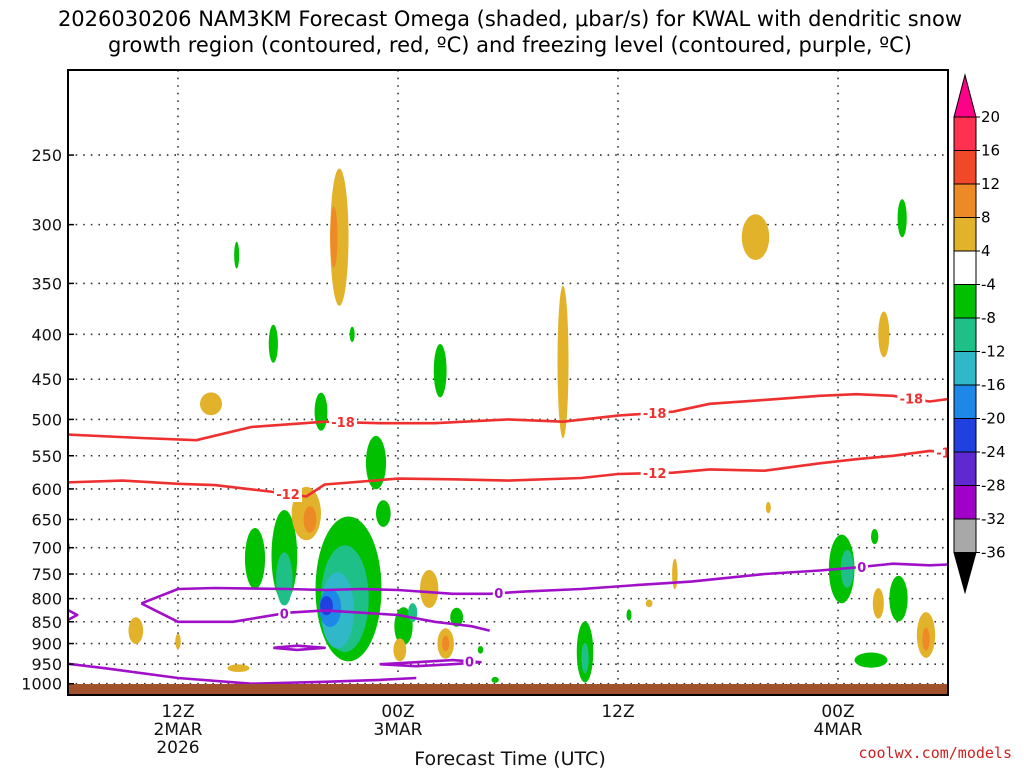 This screenshot has height=768, width=1024. Describe the element at coordinates (46, 225) in the screenshot. I see `y-tick-label: 300` at that location.